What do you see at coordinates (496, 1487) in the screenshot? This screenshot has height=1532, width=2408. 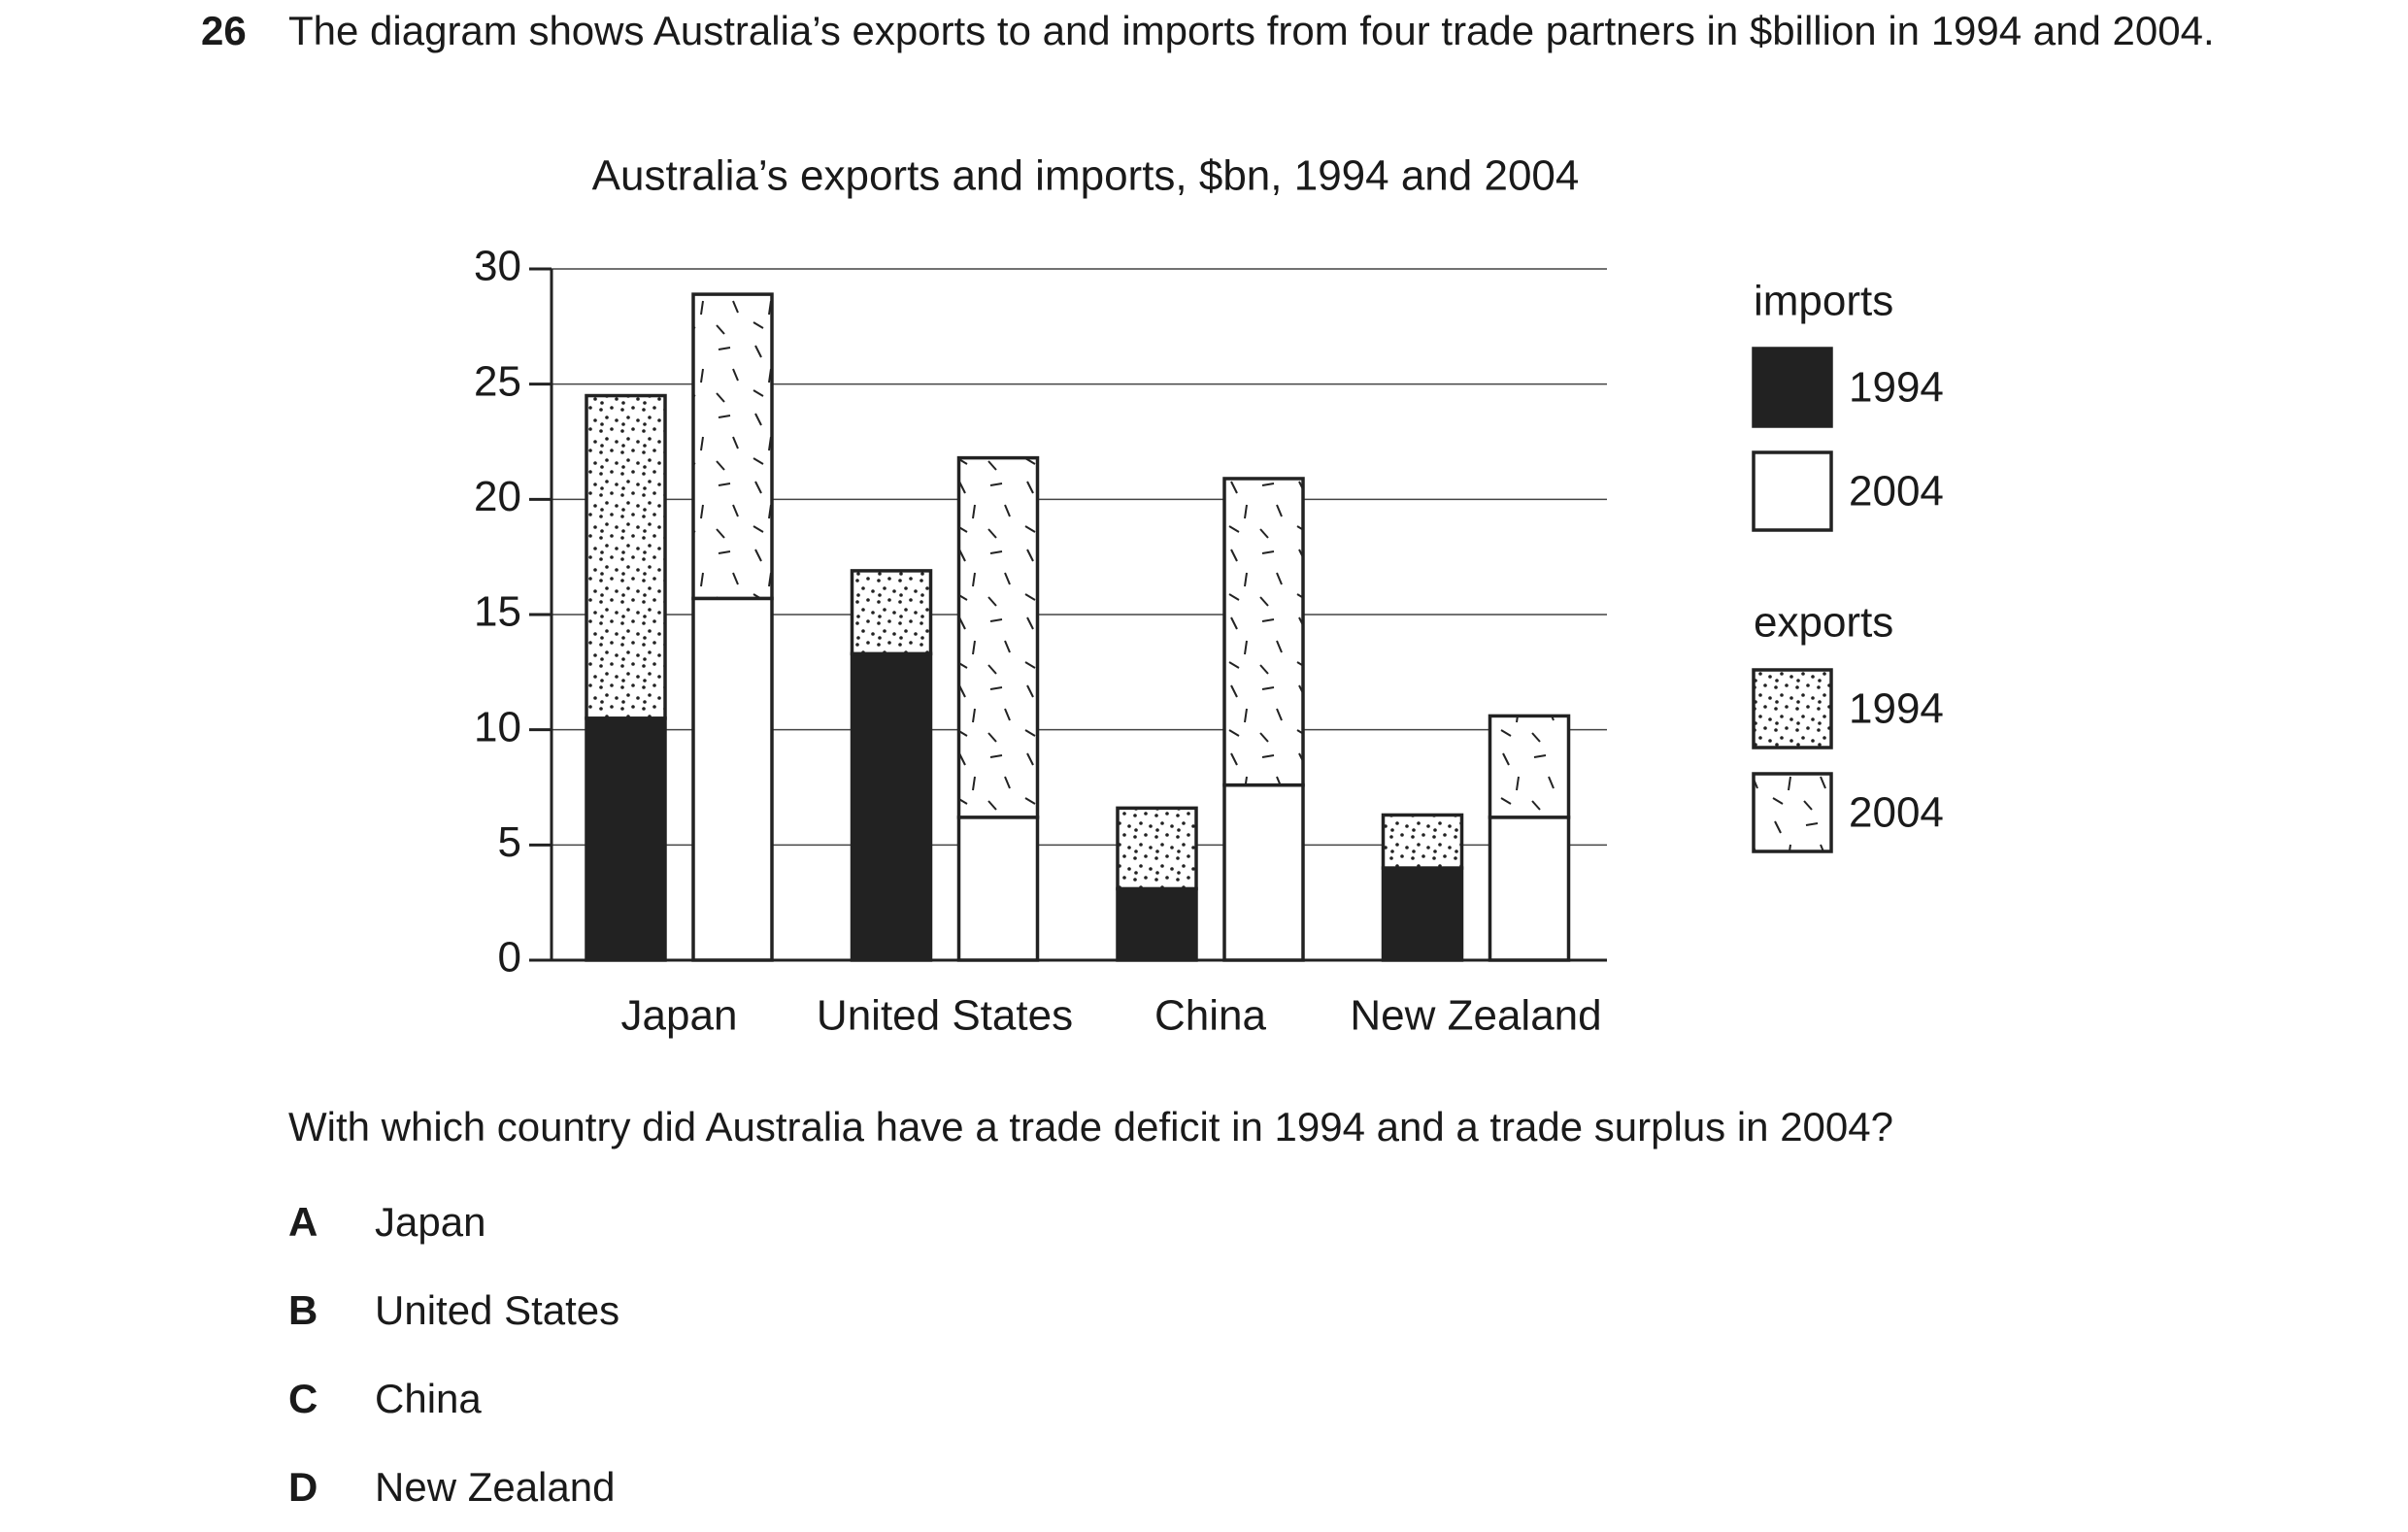 I see `option-text: New Zealand` at bounding box center [496, 1487].